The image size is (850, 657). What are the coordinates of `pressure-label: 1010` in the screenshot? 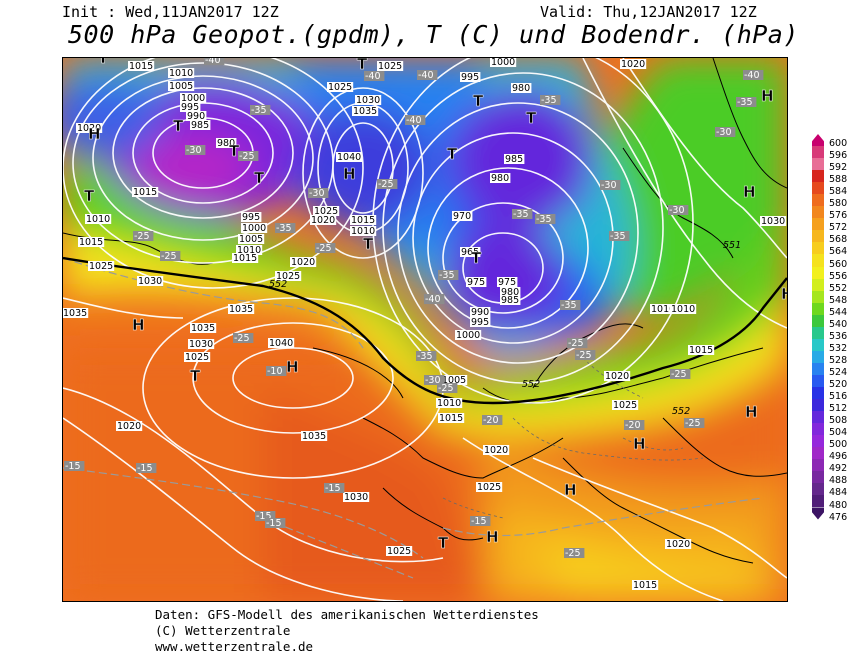 It's located at (449, 403).